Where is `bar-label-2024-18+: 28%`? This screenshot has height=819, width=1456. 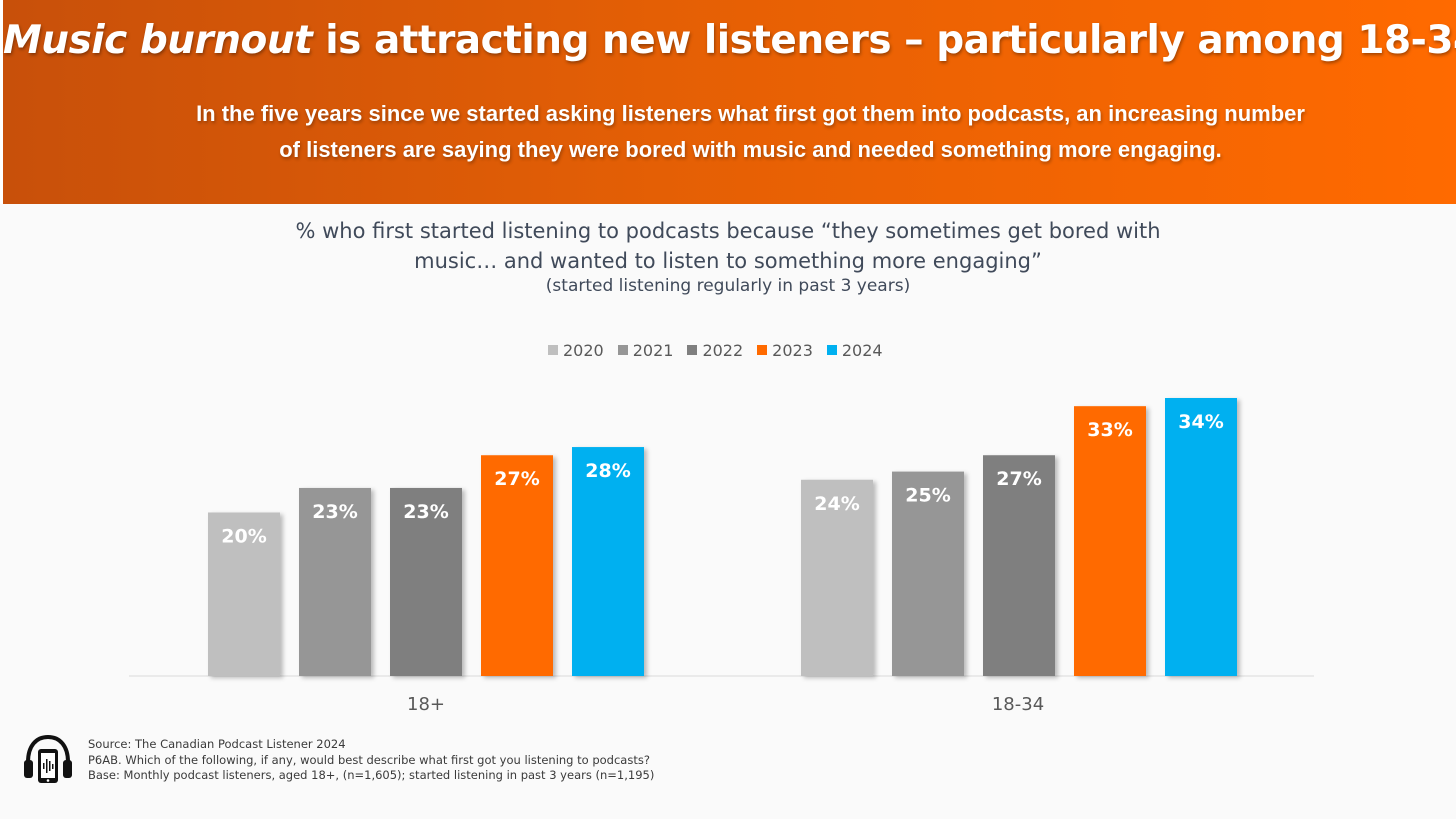 bar-label-2024-18+: 28% is located at coordinates (607, 471).